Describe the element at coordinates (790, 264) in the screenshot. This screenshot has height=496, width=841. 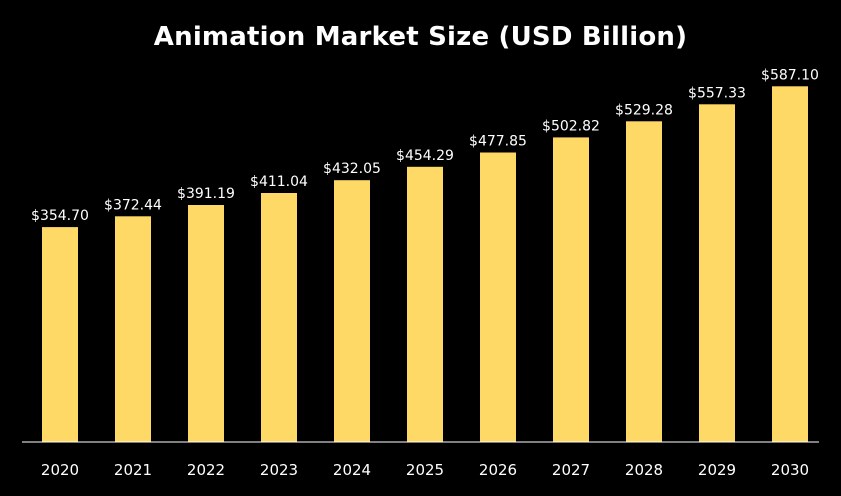
I see `bar-2030` at that location.